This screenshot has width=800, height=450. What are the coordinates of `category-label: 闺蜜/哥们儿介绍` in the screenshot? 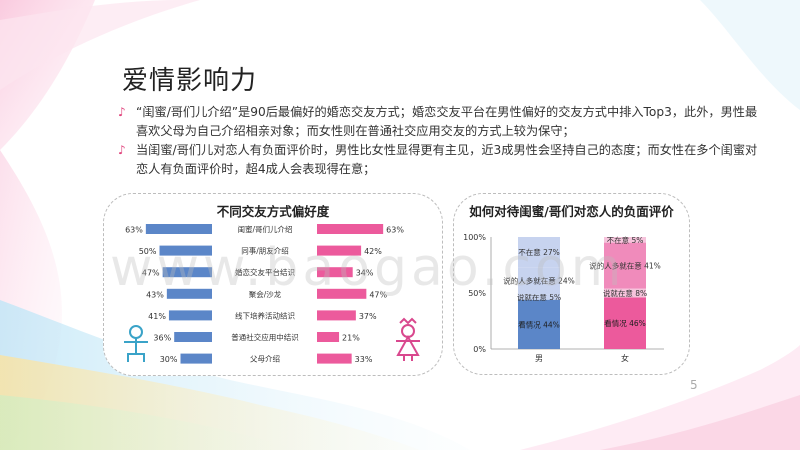 It's located at (264, 229).